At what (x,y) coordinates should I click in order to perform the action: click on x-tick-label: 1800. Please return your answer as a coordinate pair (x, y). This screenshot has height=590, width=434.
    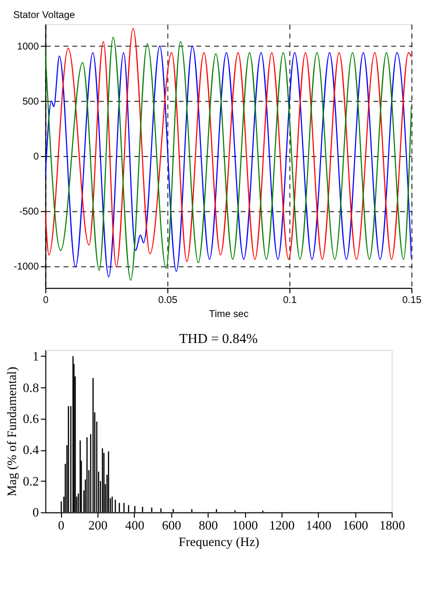
    Looking at the image, I should click on (392, 525).